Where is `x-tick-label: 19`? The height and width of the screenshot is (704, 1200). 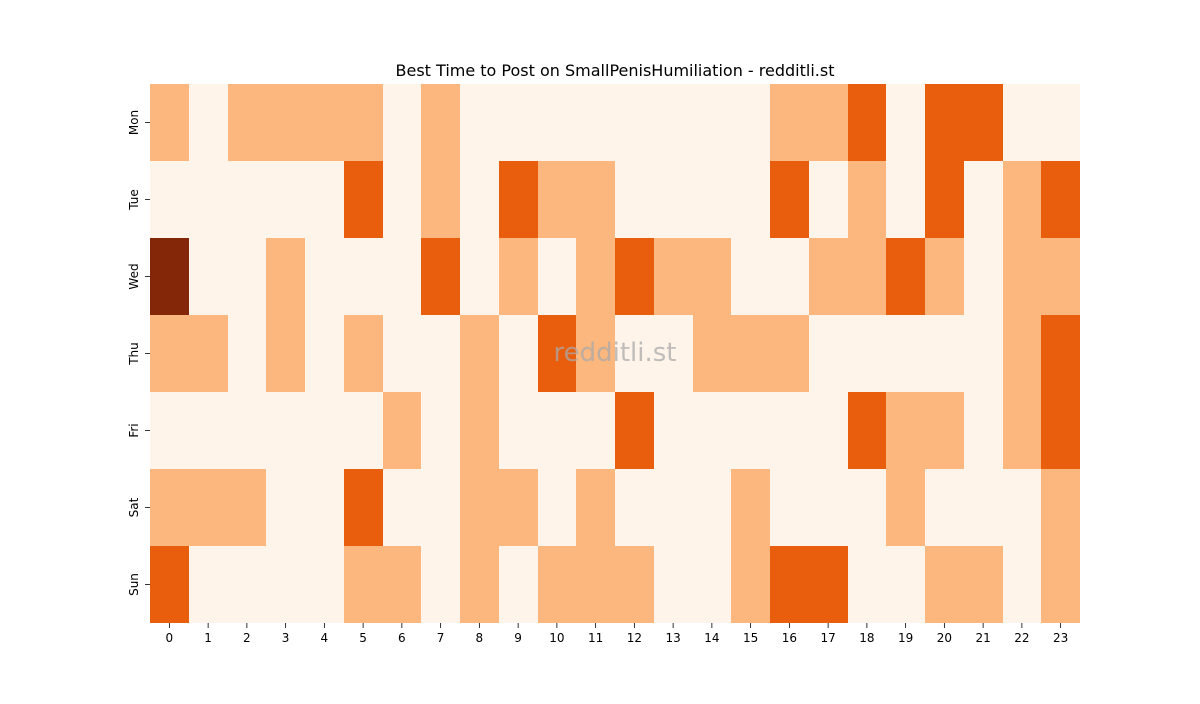
x-tick-label: 19 is located at coordinates (905, 638).